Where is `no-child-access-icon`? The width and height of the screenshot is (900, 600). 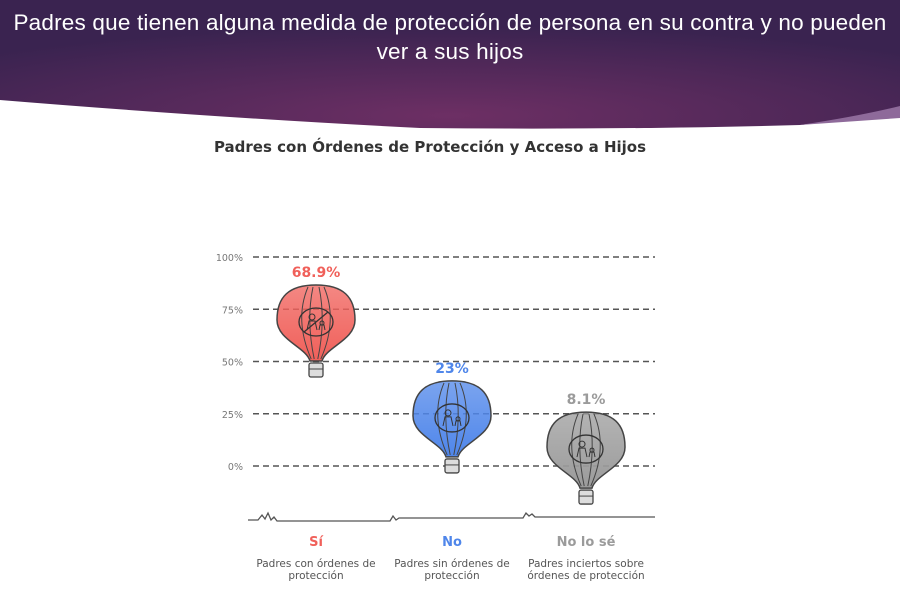
no-child-access-icon is located at coordinates (316, 322).